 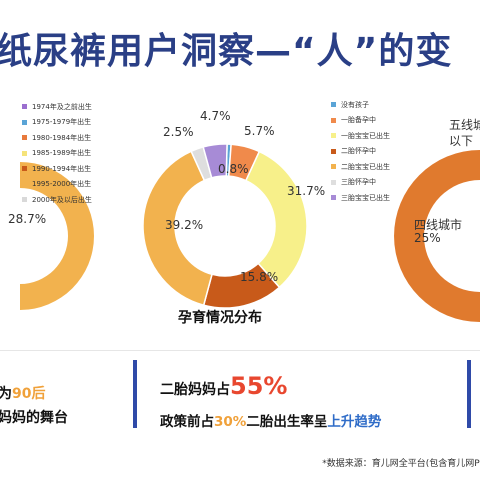 I want to click on pregnancy-legend-label: 二胎怀孕中, so click(x=358, y=151).